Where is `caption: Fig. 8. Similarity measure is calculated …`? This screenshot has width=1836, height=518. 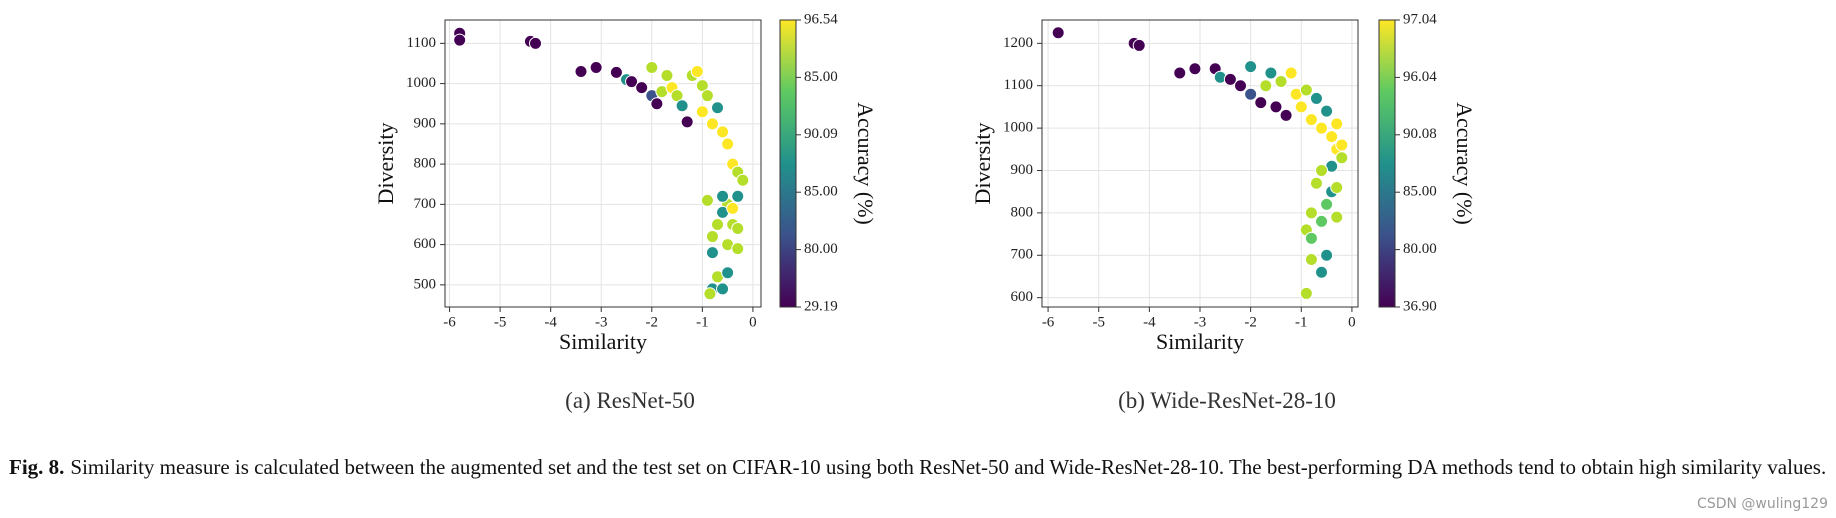
caption: Fig. 8. Similarity measure is calculated … is located at coordinates (919, 467).